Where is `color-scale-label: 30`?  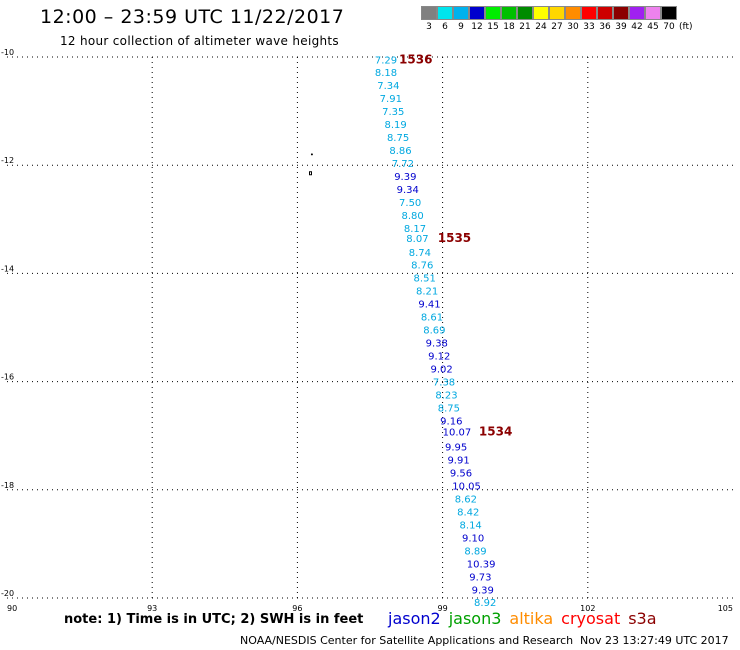 color-scale-label: 30 is located at coordinates (573, 27).